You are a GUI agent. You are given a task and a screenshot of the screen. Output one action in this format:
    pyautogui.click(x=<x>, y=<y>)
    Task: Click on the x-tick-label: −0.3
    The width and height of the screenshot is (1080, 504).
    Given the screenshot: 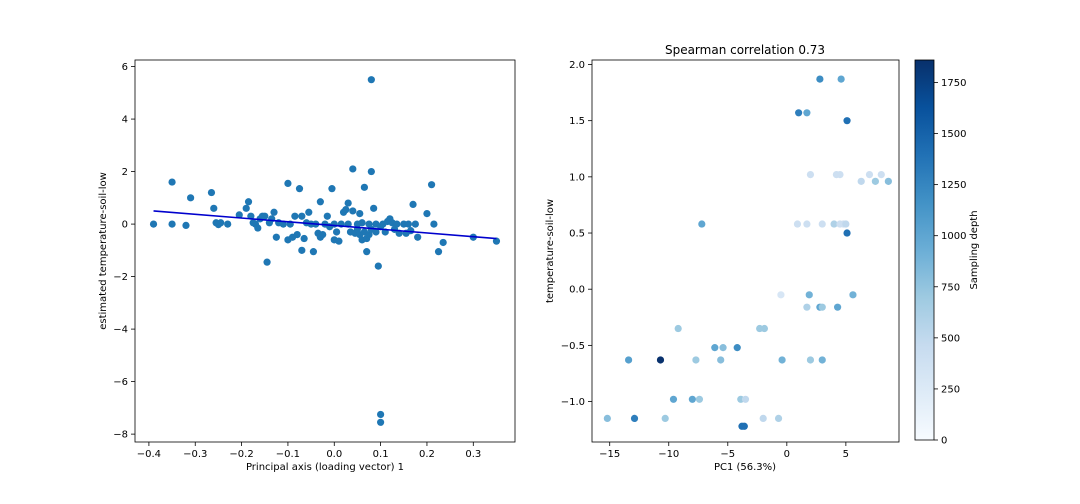 What is the action you would take?
    pyautogui.click(x=195, y=454)
    